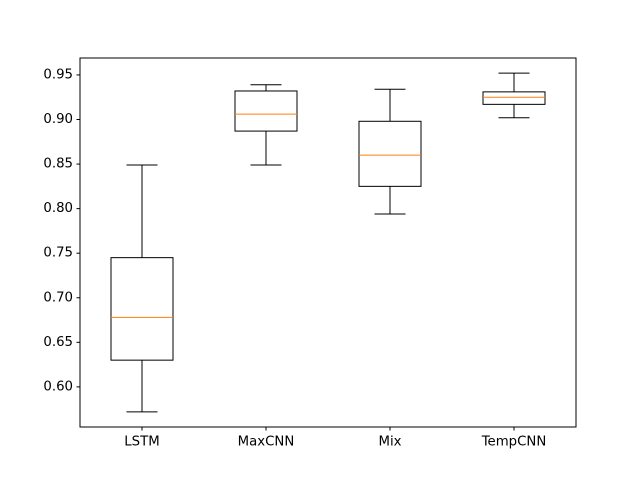 This screenshot has width=640, height=480. Describe the element at coordinates (61, 230) in the screenshot. I see `y-axis: 0.60 0.65 0.70 0.75 0.80 0.85 0.90 0.95` at that location.